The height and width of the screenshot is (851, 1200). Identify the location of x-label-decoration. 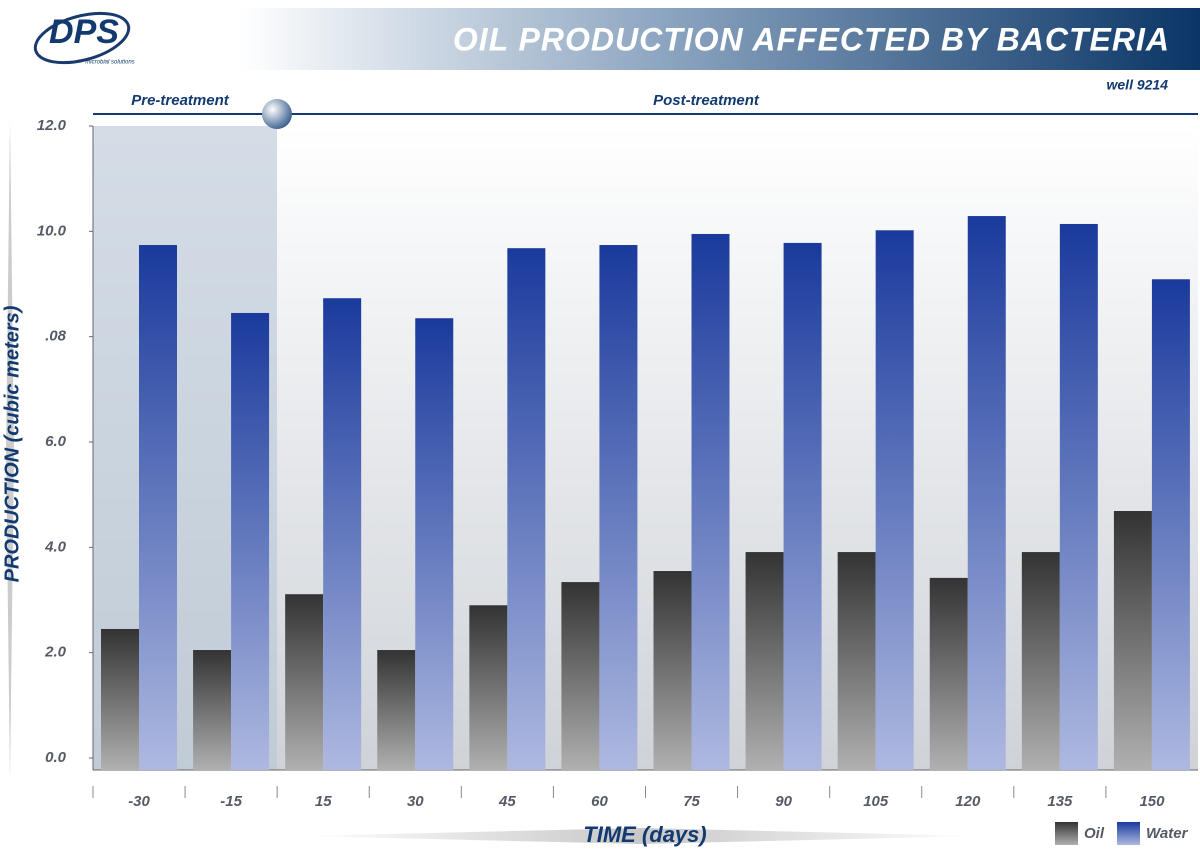
(640, 836).